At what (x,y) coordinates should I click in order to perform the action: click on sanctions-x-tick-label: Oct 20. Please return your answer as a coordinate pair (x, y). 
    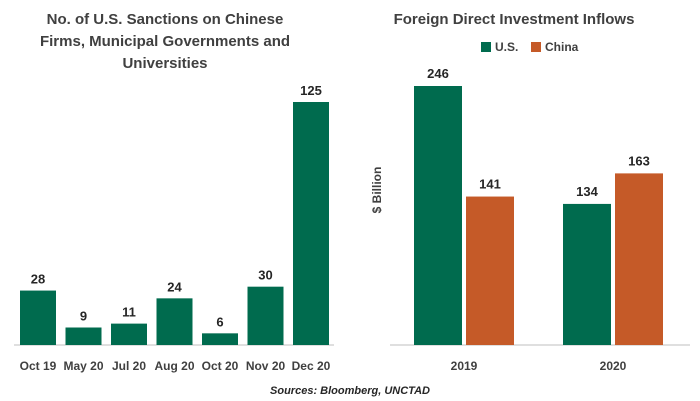
    Looking at the image, I should click on (220, 366).